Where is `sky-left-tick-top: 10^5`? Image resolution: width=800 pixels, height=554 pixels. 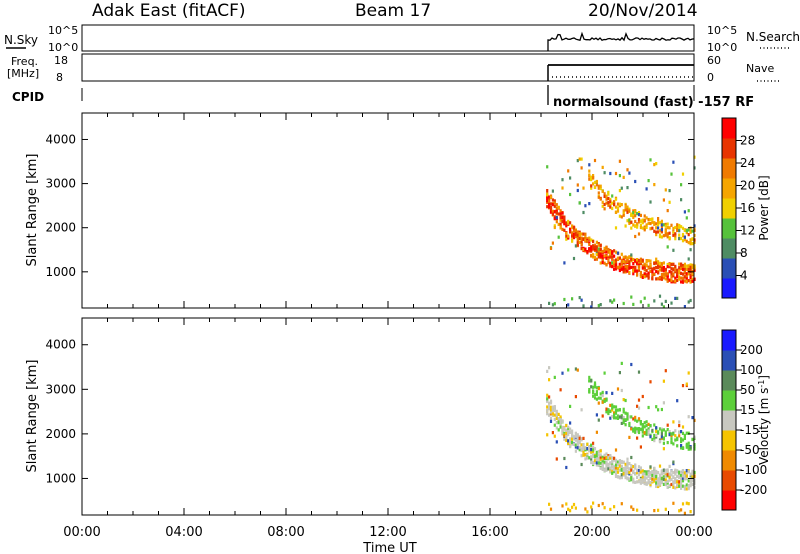
sky-left-tick-top: 10^5 is located at coordinates (63, 30).